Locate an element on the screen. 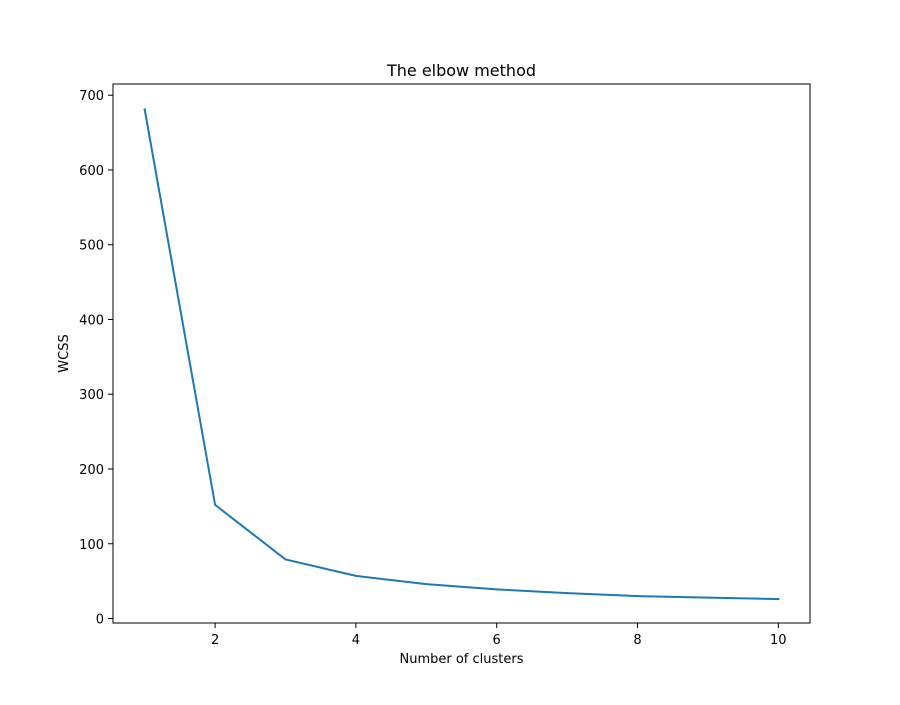 The image size is (900, 705). x-tick-label: 8 is located at coordinates (637, 640).